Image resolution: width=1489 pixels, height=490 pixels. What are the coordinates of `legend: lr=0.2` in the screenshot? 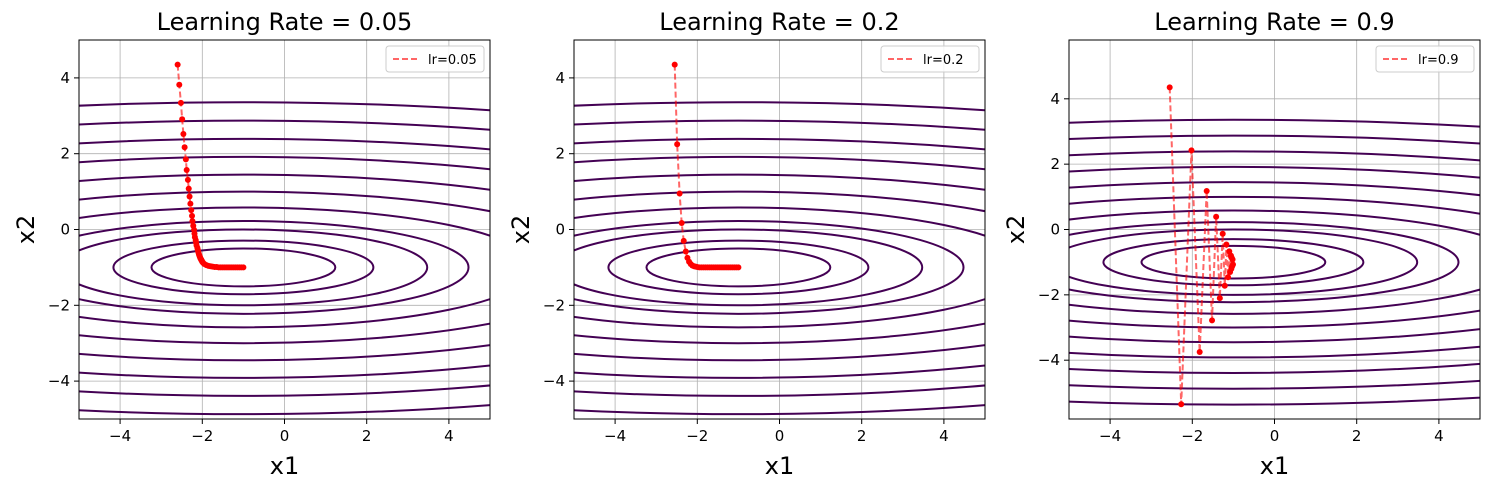 It's located at (930, 59).